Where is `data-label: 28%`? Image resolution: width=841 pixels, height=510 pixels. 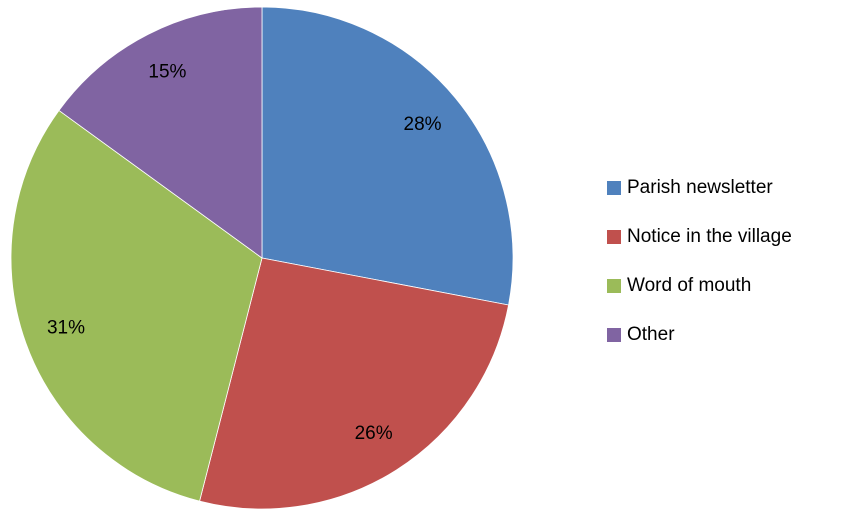
data-label: 28% is located at coordinates (423, 124).